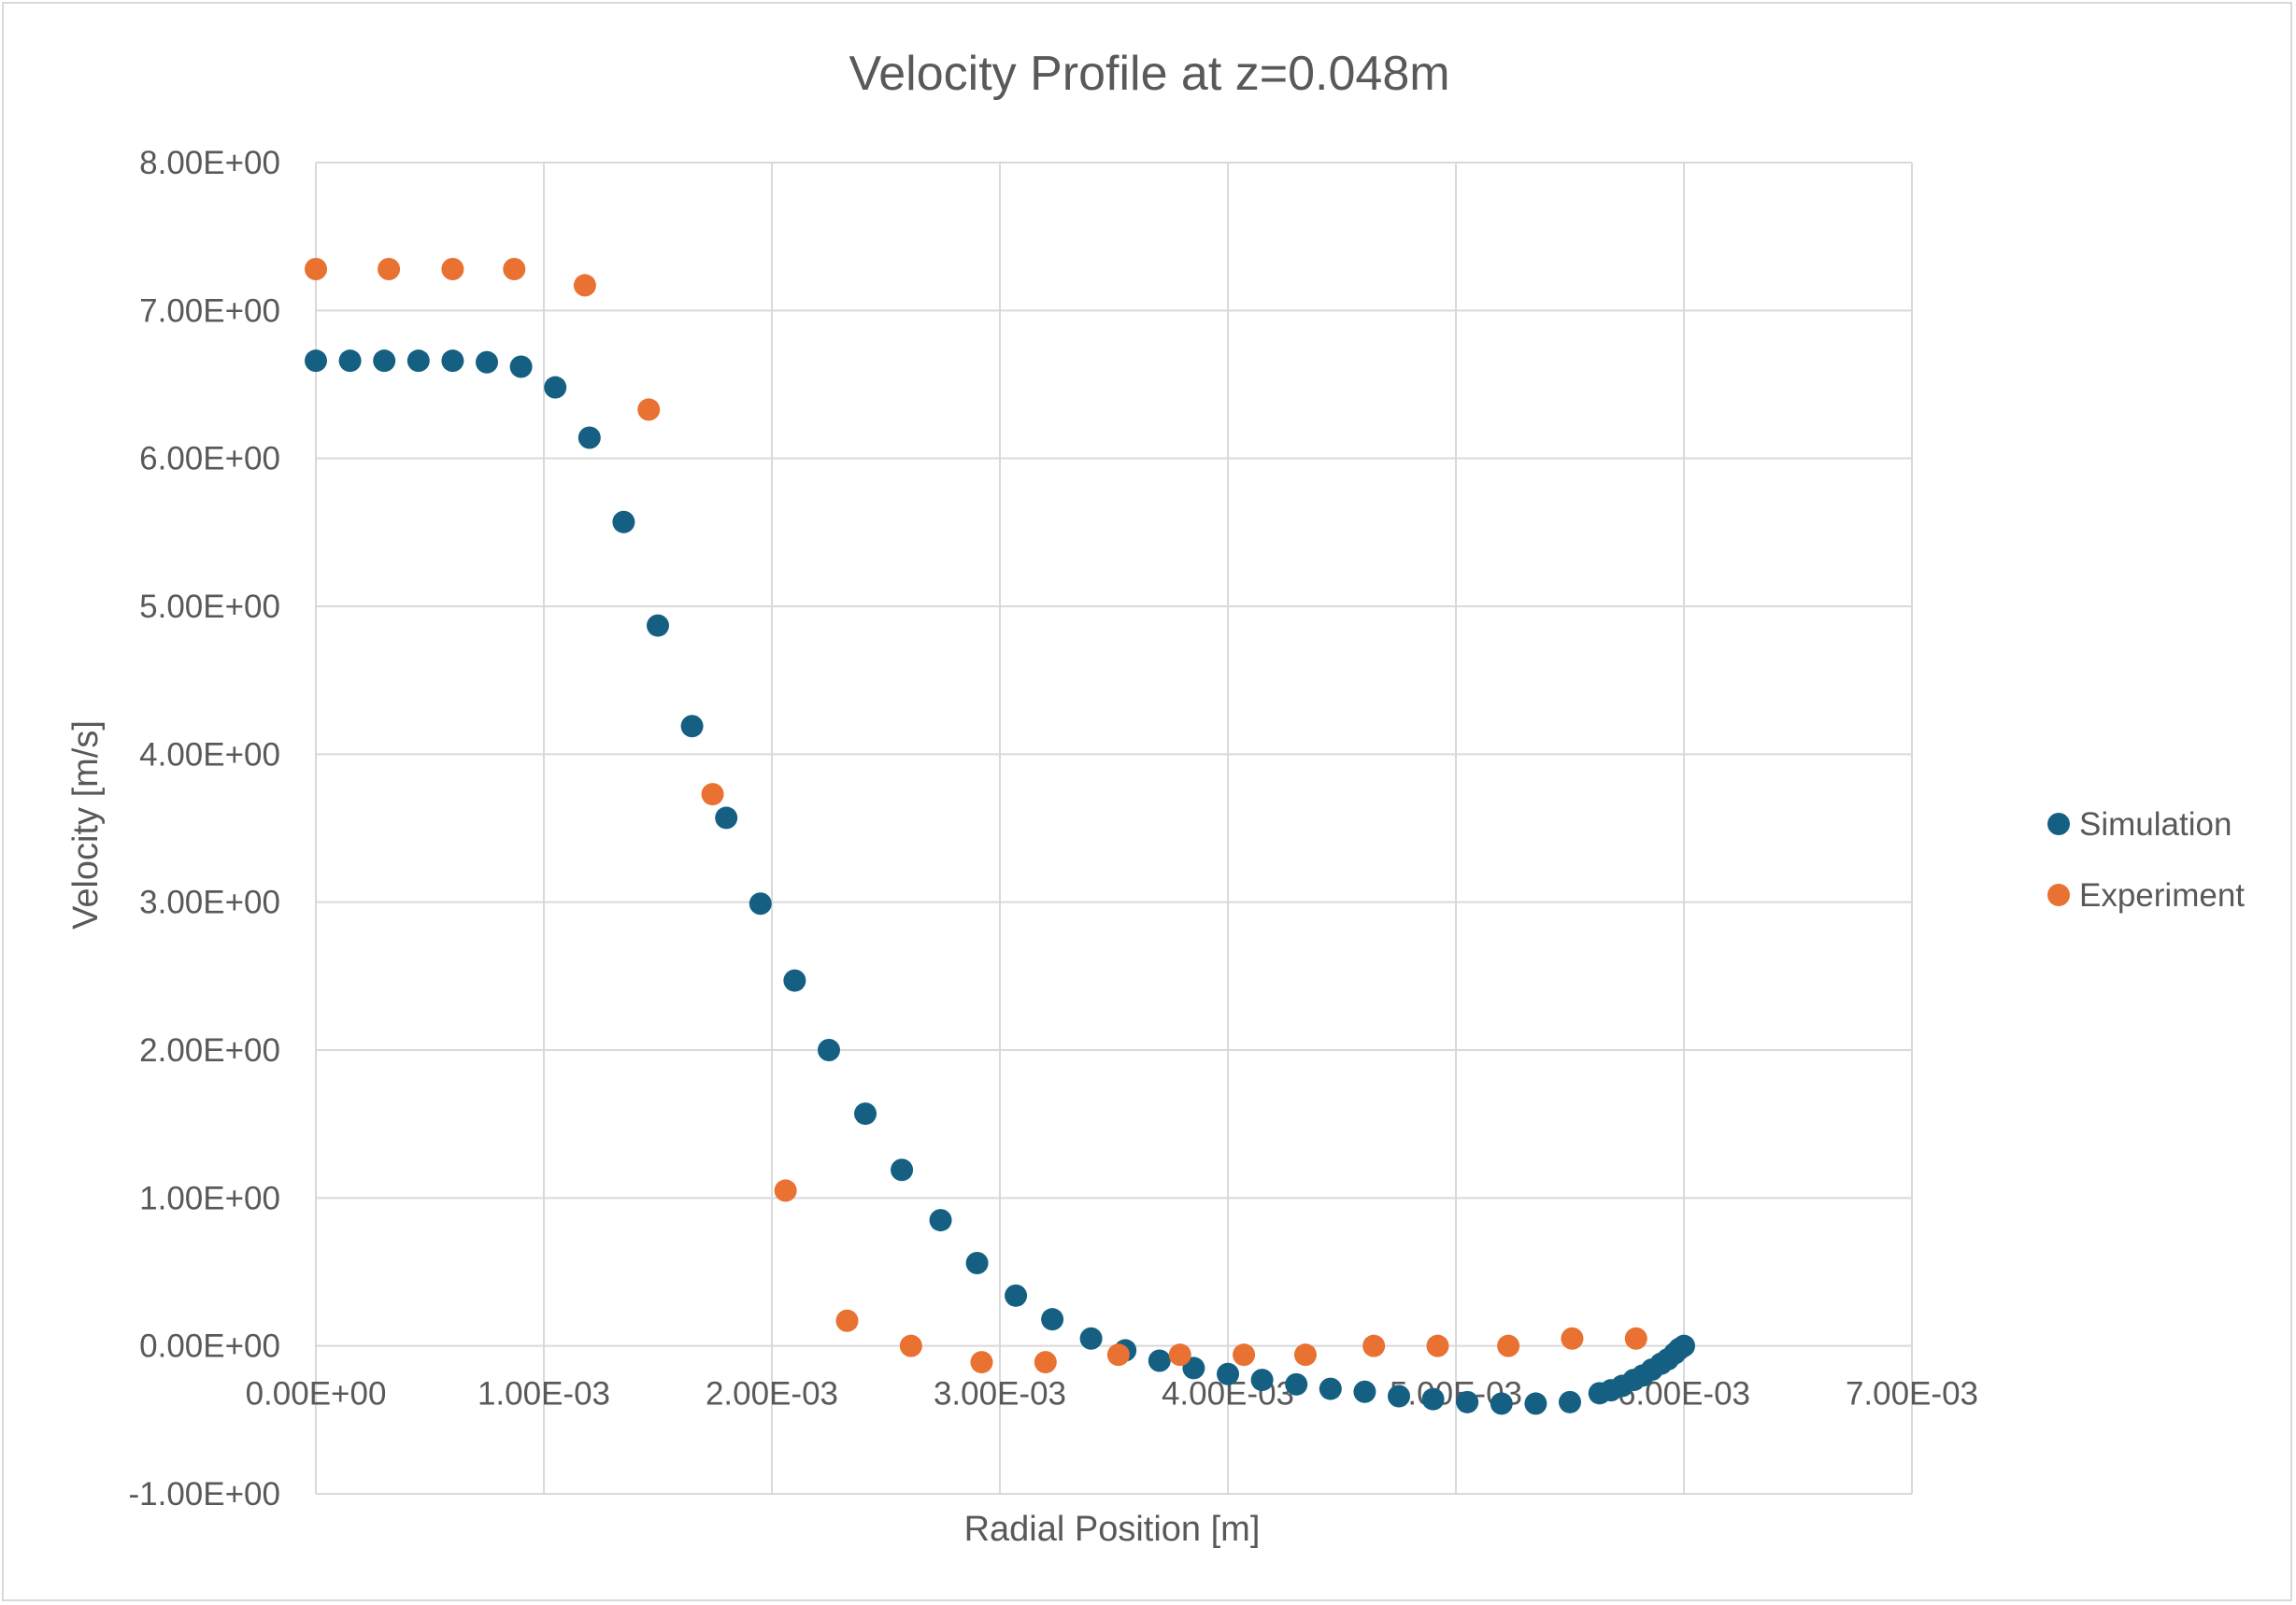 This screenshot has width=2296, height=1605. What do you see at coordinates (544, 1394) in the screenshot?
I see `x-tick-label: 1.00E-03` at bounding box center [544, 1394].